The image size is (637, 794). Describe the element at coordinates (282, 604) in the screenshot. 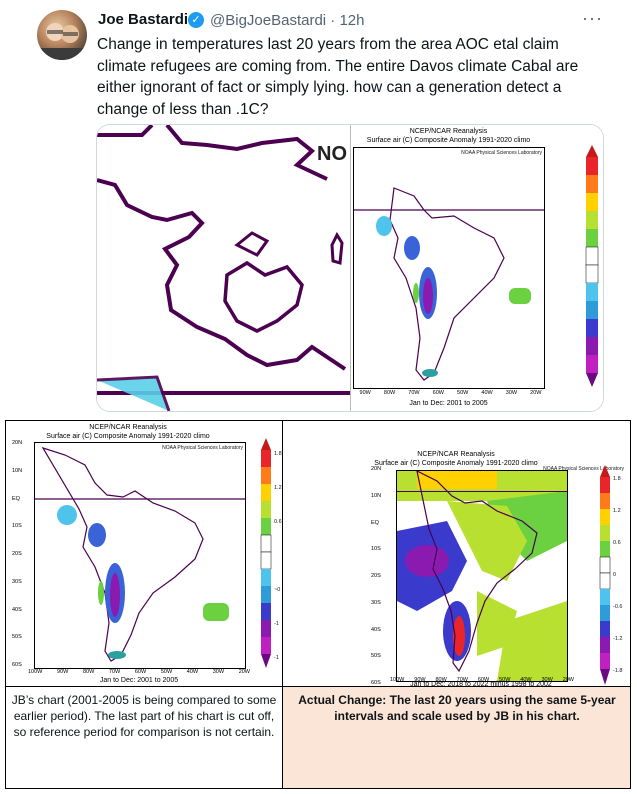

I see `grid-line-center` at that location.